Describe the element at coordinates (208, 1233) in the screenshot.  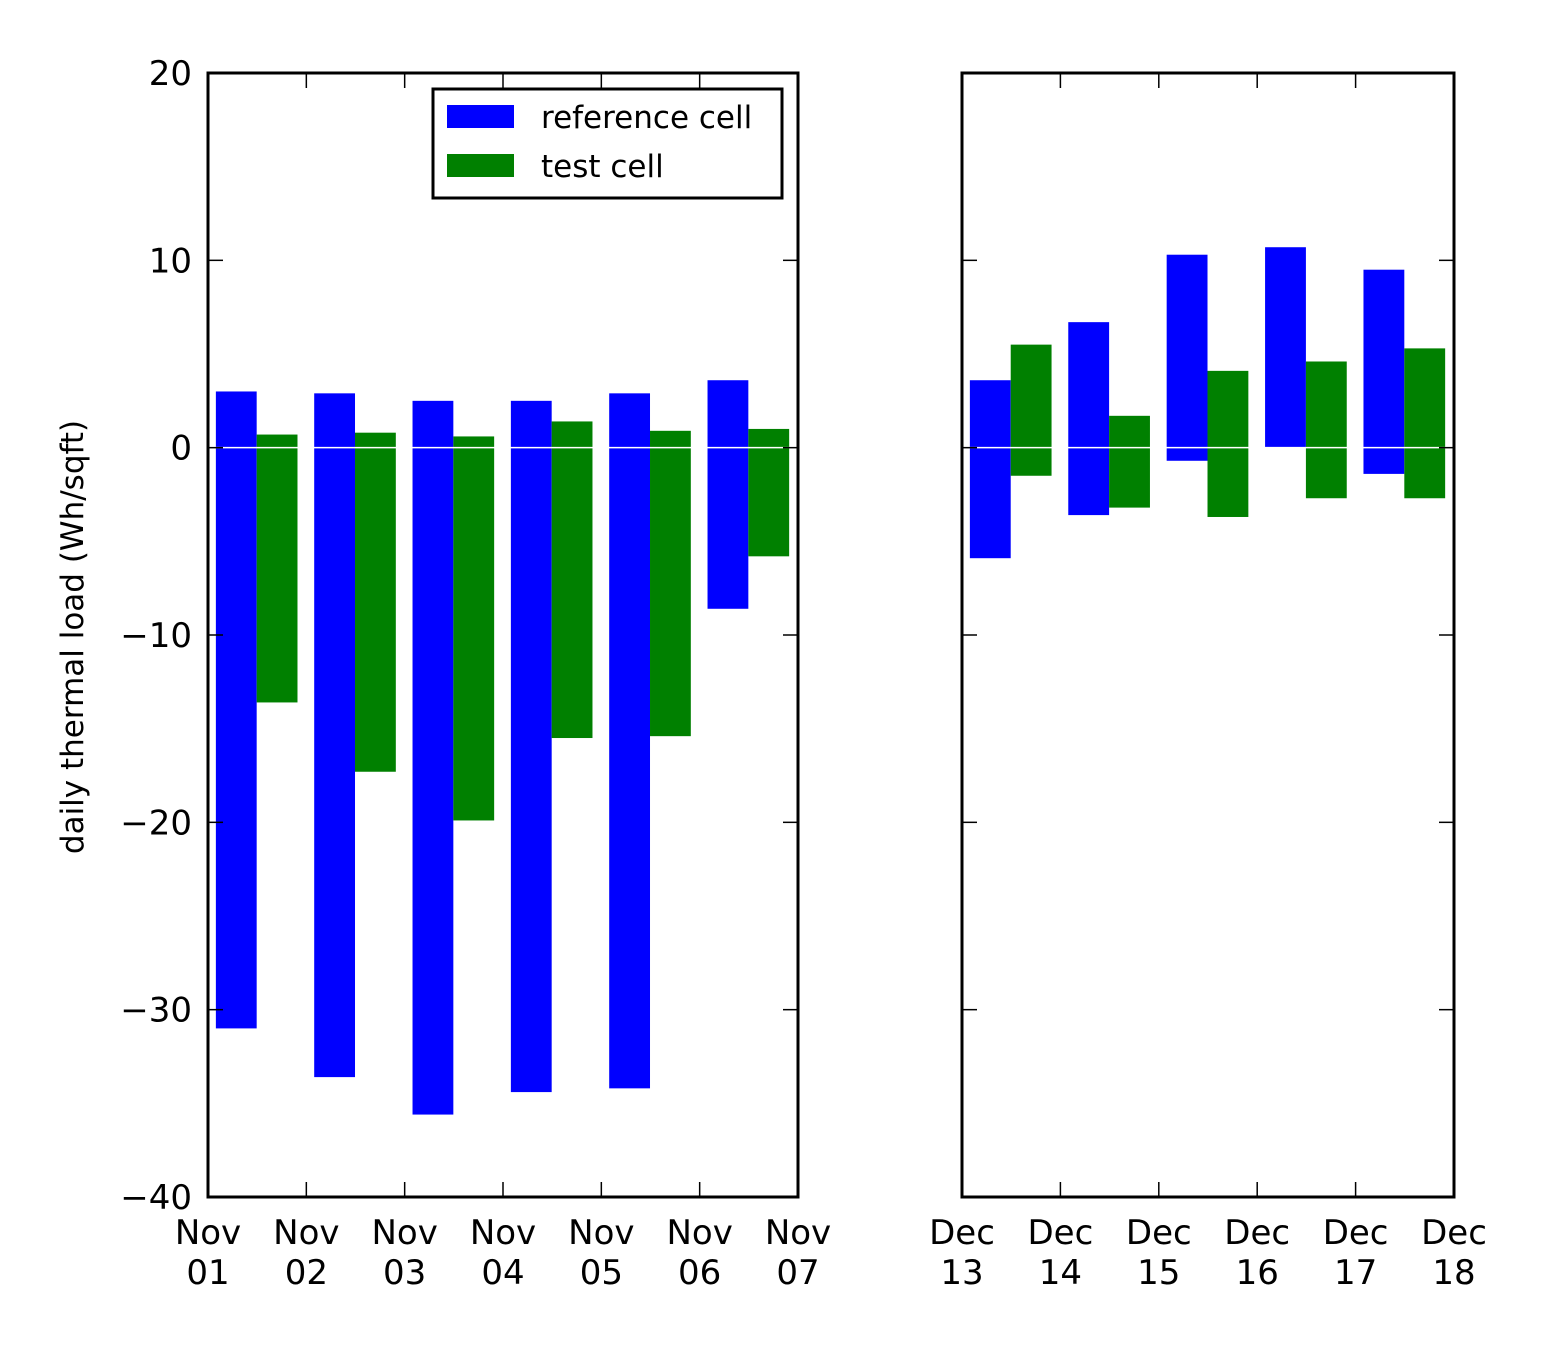
I see `xtick-label-month-november-0: Nov` at that location.